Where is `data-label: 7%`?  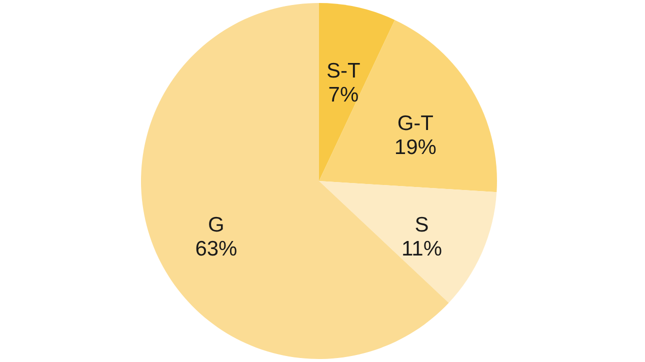
data-label: 7% is located at coordinates (343, 95).